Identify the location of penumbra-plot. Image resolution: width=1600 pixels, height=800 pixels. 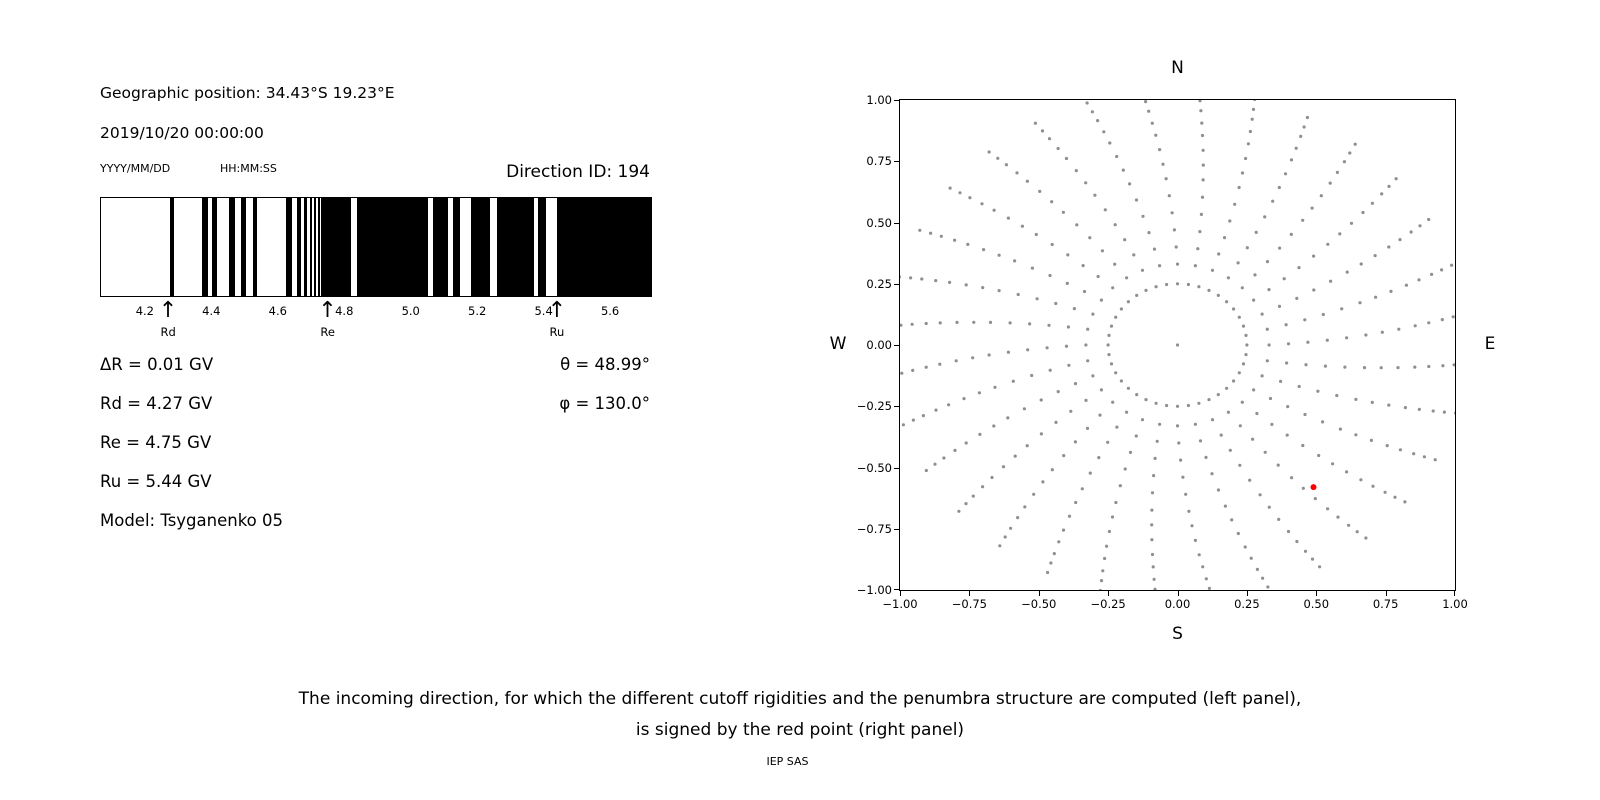
(376, 247).